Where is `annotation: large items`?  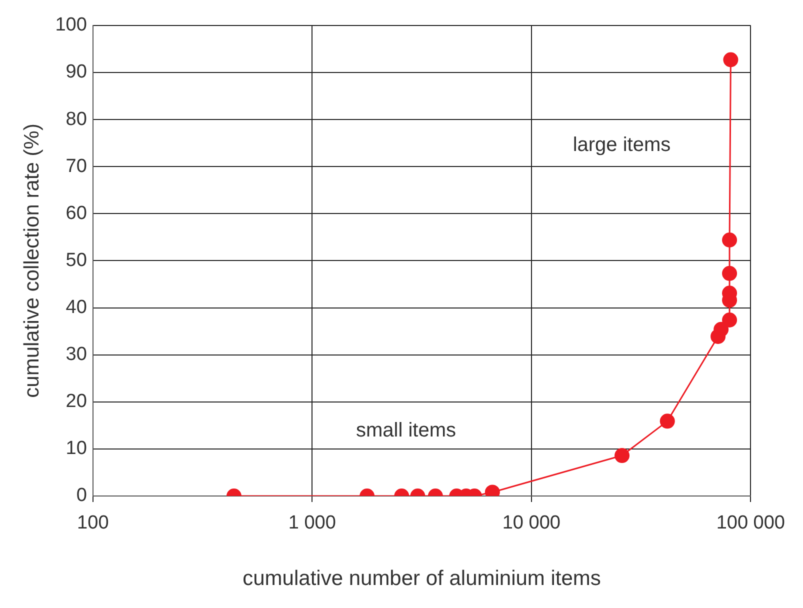
annotation: large items is located at coordinates (621, 145).